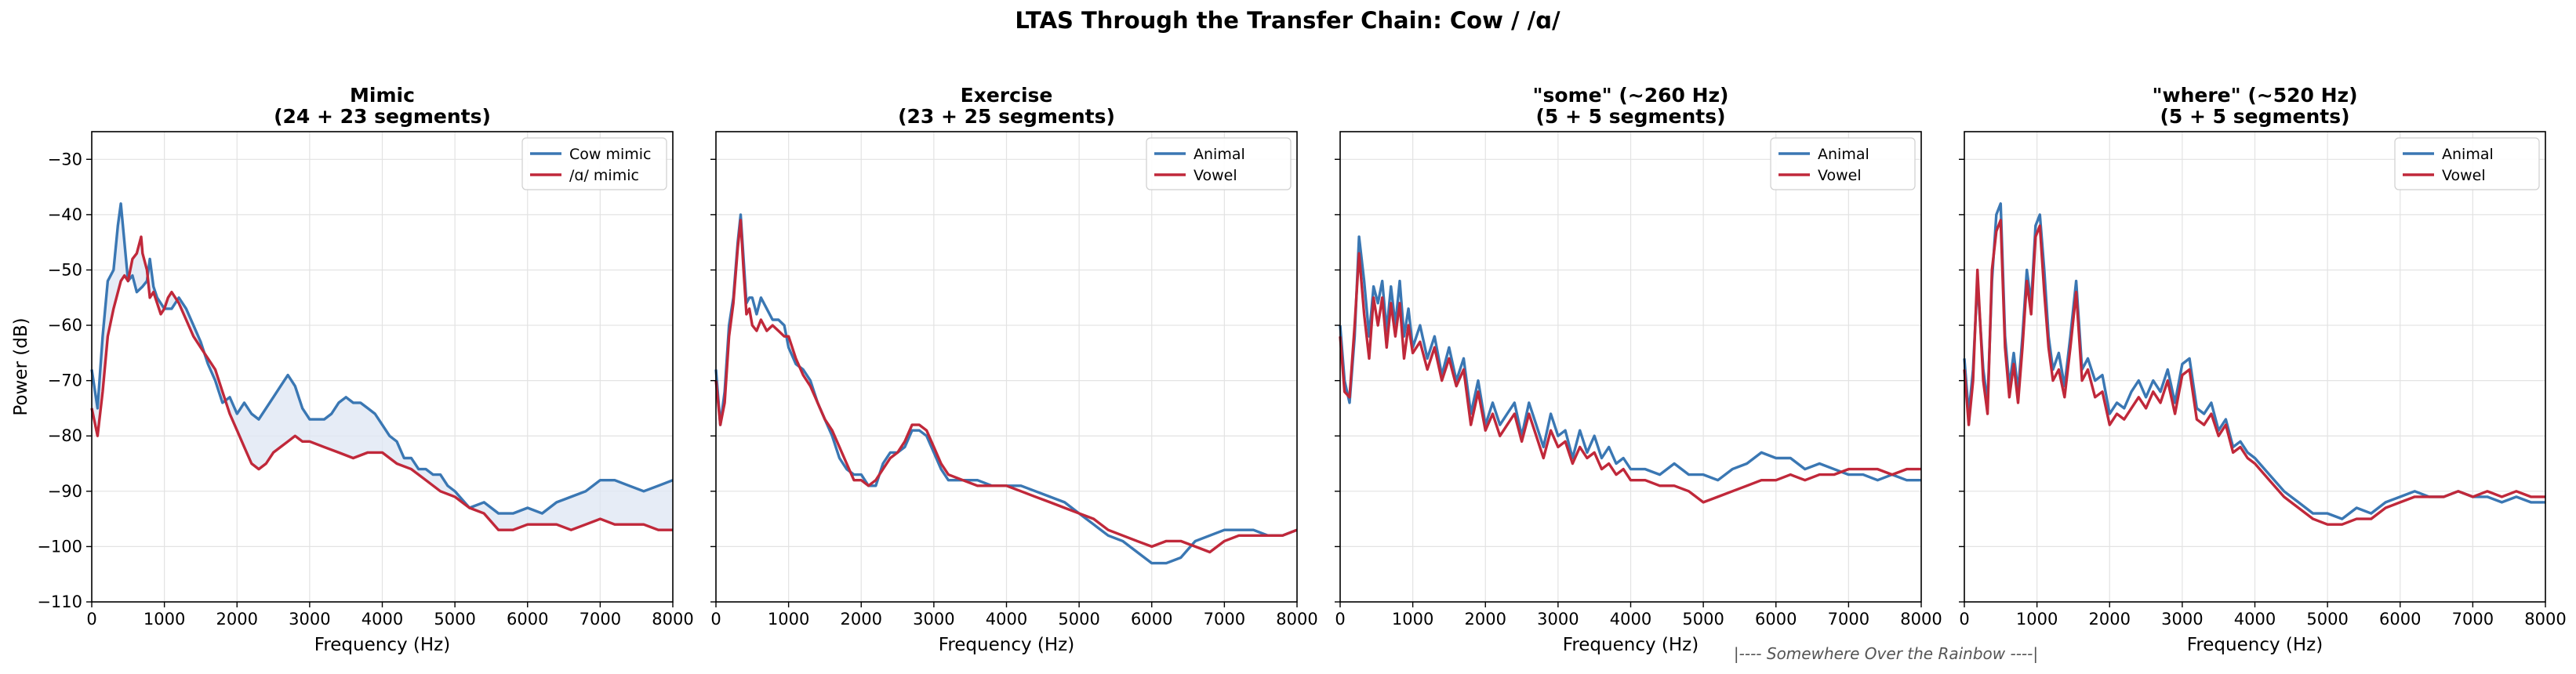 This screenshot has width=2576, height=674. What do you see at coordinates (65, 326) in the screenshot?
I see `y-tick-label: −60` at bounding box center [65, 326].